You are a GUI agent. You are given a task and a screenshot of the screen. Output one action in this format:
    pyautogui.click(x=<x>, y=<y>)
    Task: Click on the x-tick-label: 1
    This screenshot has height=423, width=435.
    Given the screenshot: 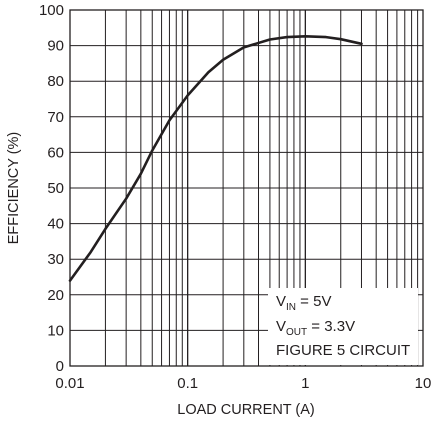 What is the action you would take?
    pyautogui.click(x=305, y=383)
    